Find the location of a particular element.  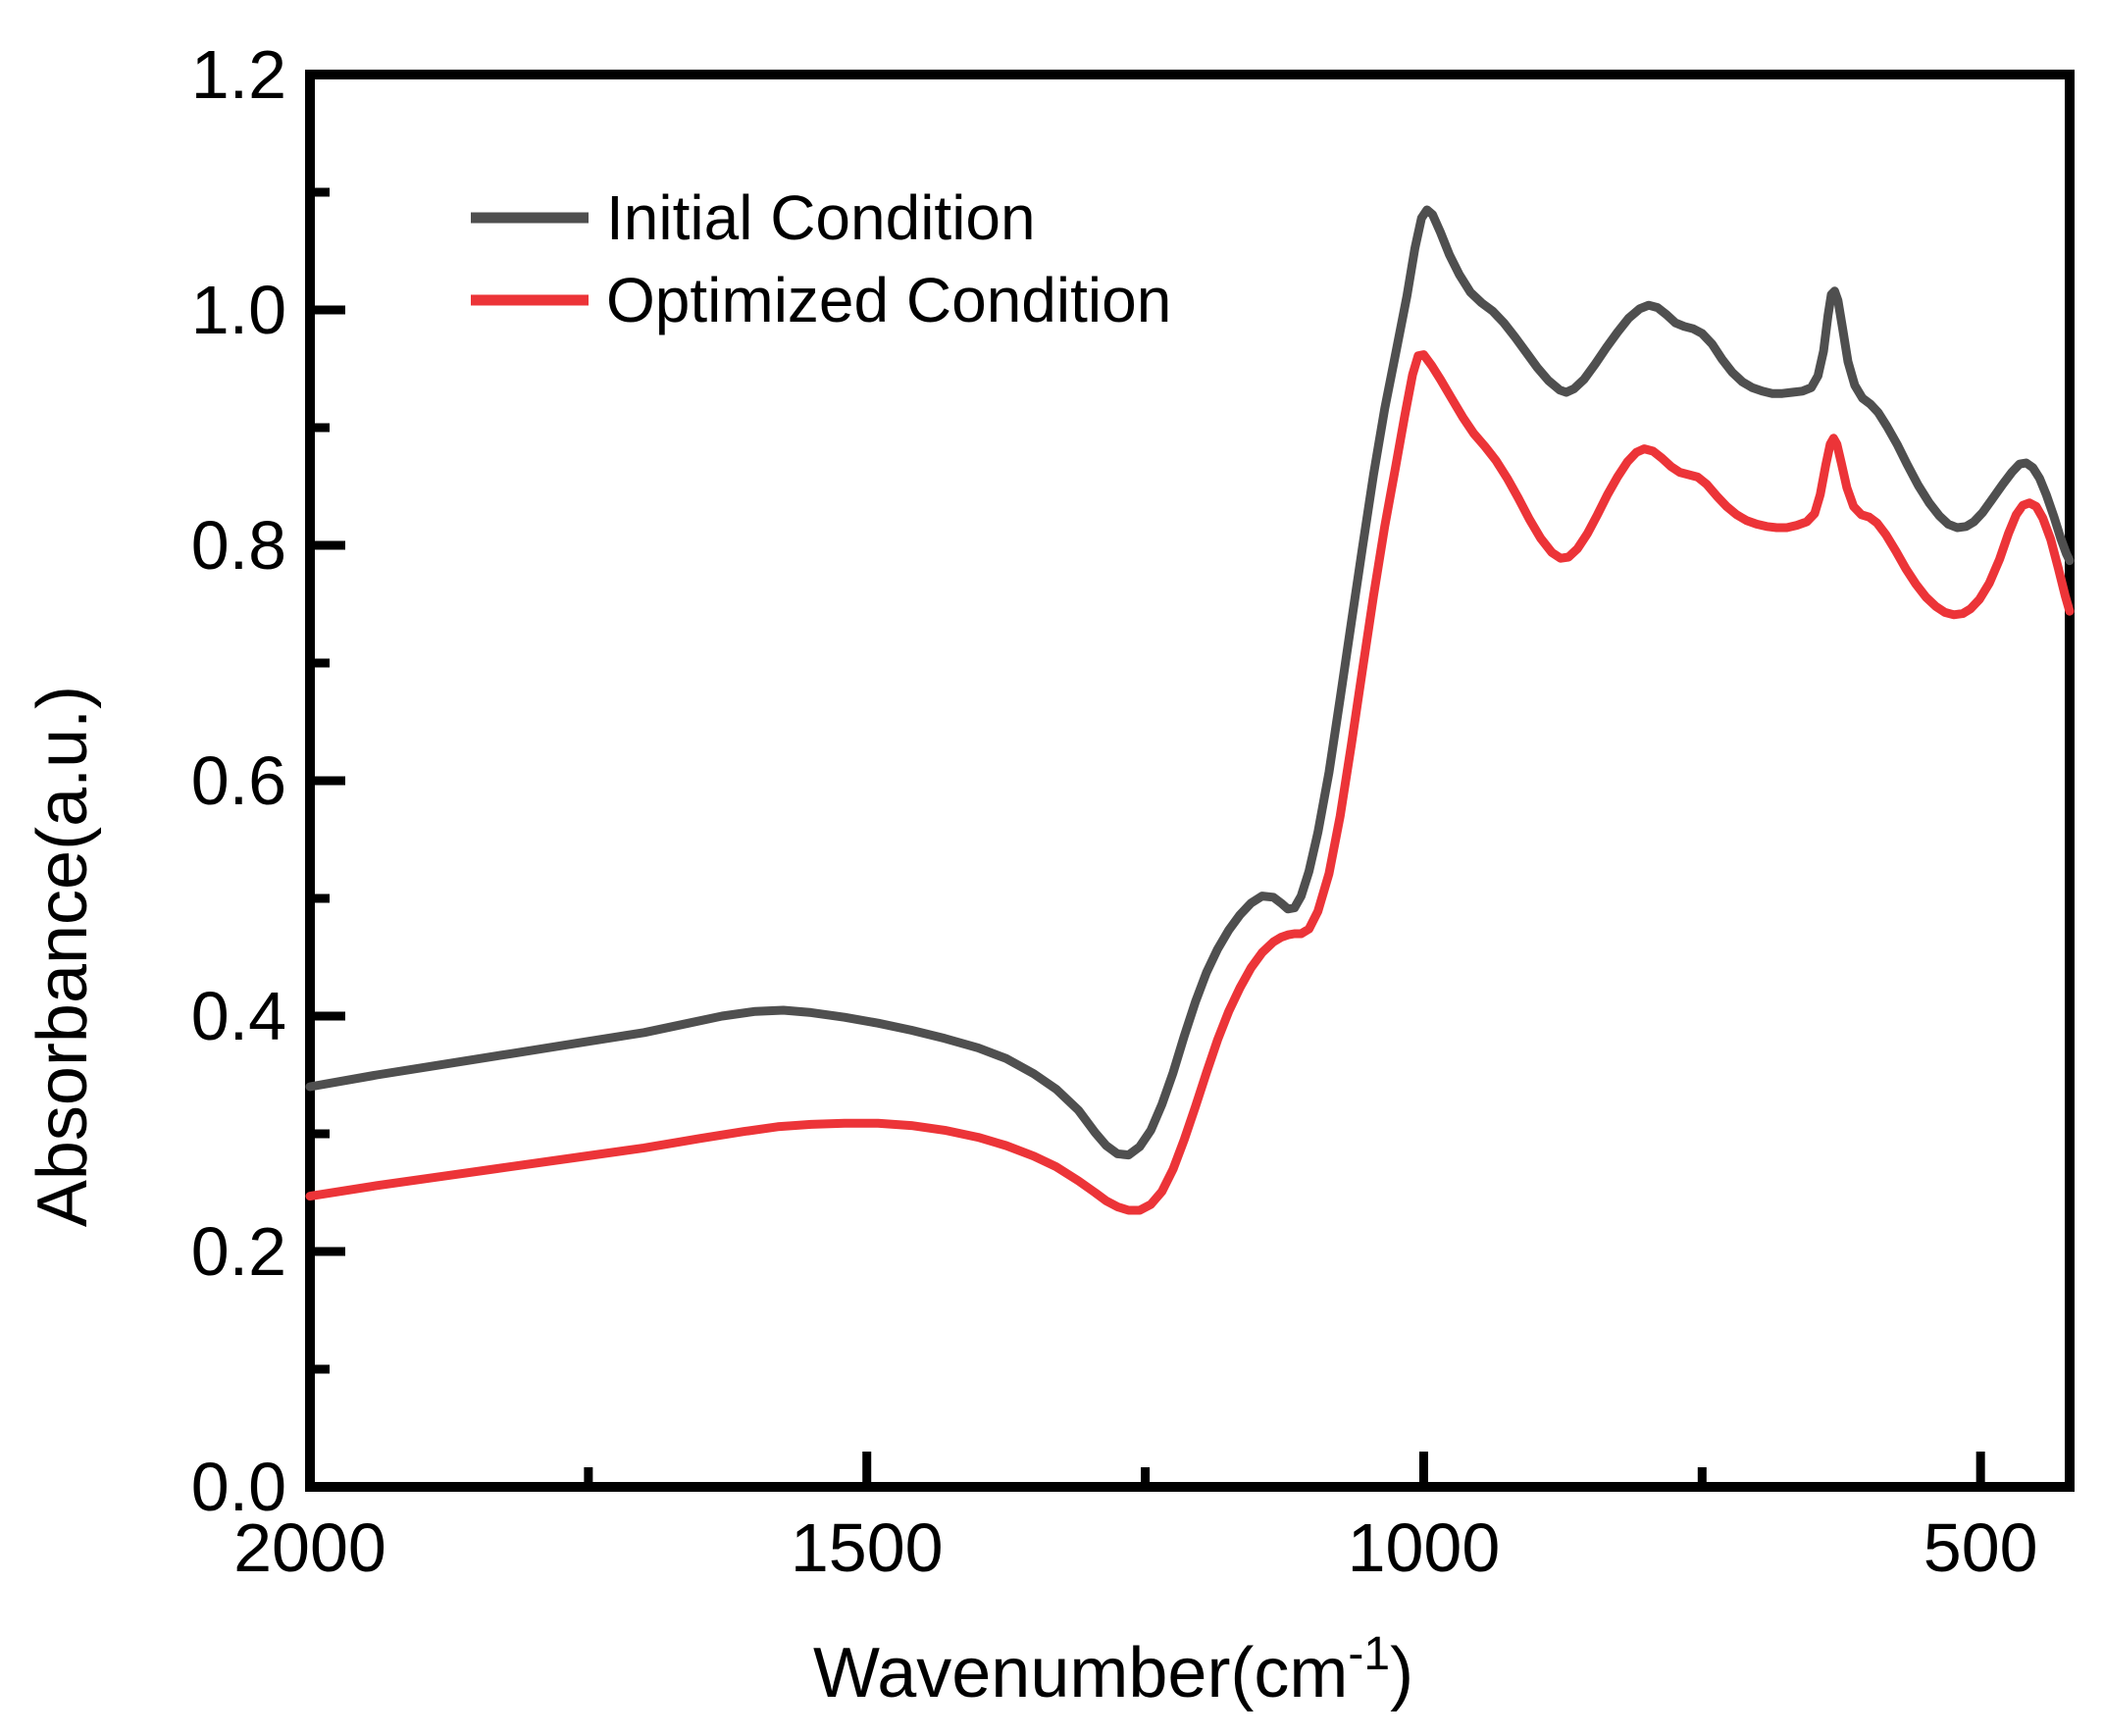

y-tick-label: 1.2 is located at coordinates (239, 75).